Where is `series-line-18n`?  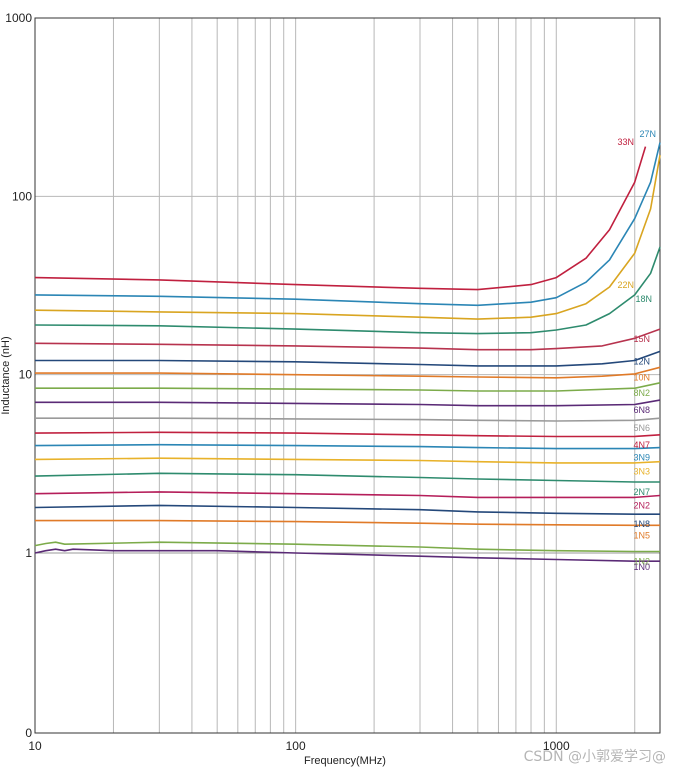
series-line-18n is located at coordinates (347, 290).